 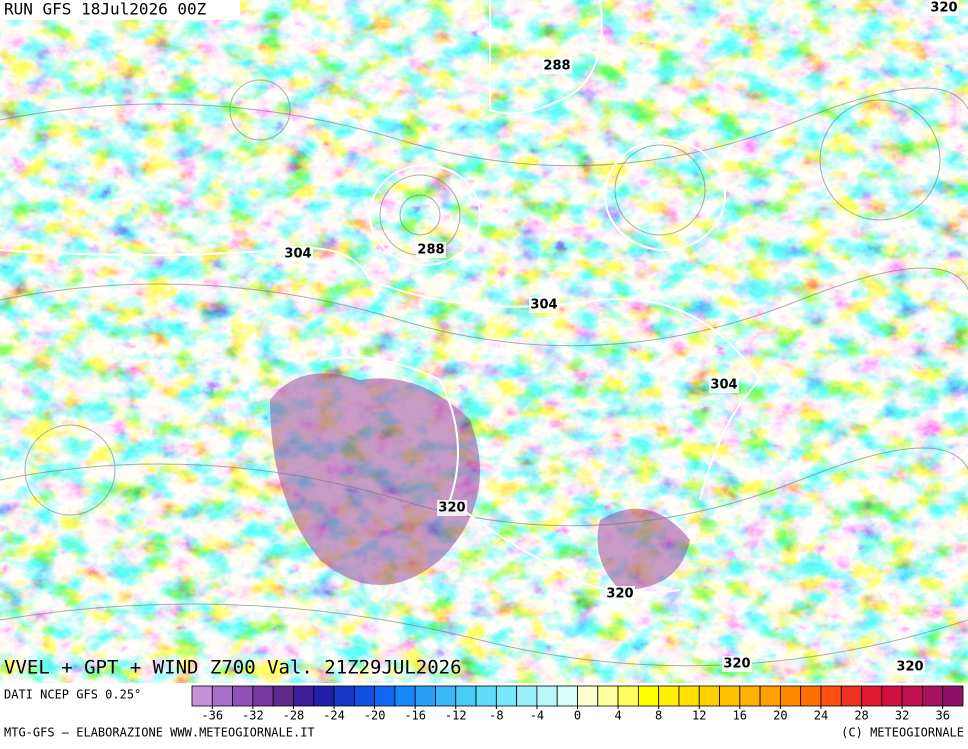 I want to click on run-label-bg, so click(x=120, y=10).